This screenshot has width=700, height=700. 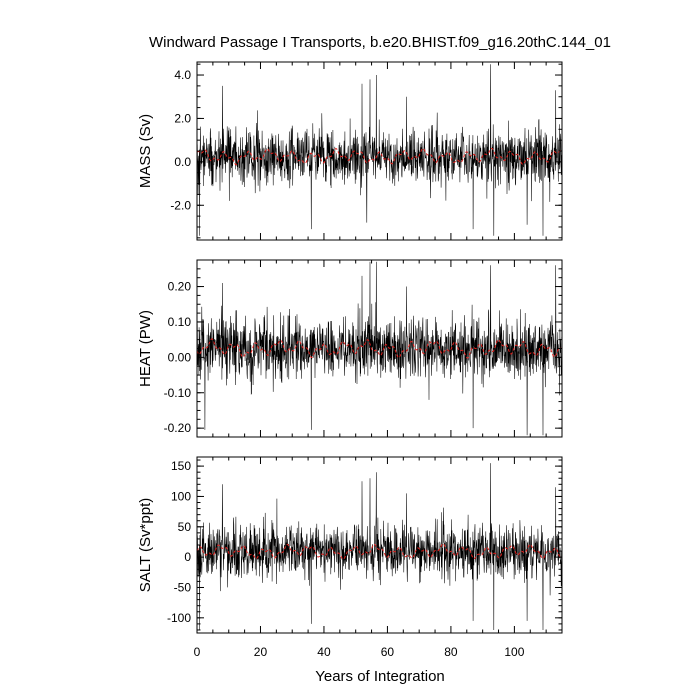 I want to click on x-tick-label: 100, so click(x=514, y=652).